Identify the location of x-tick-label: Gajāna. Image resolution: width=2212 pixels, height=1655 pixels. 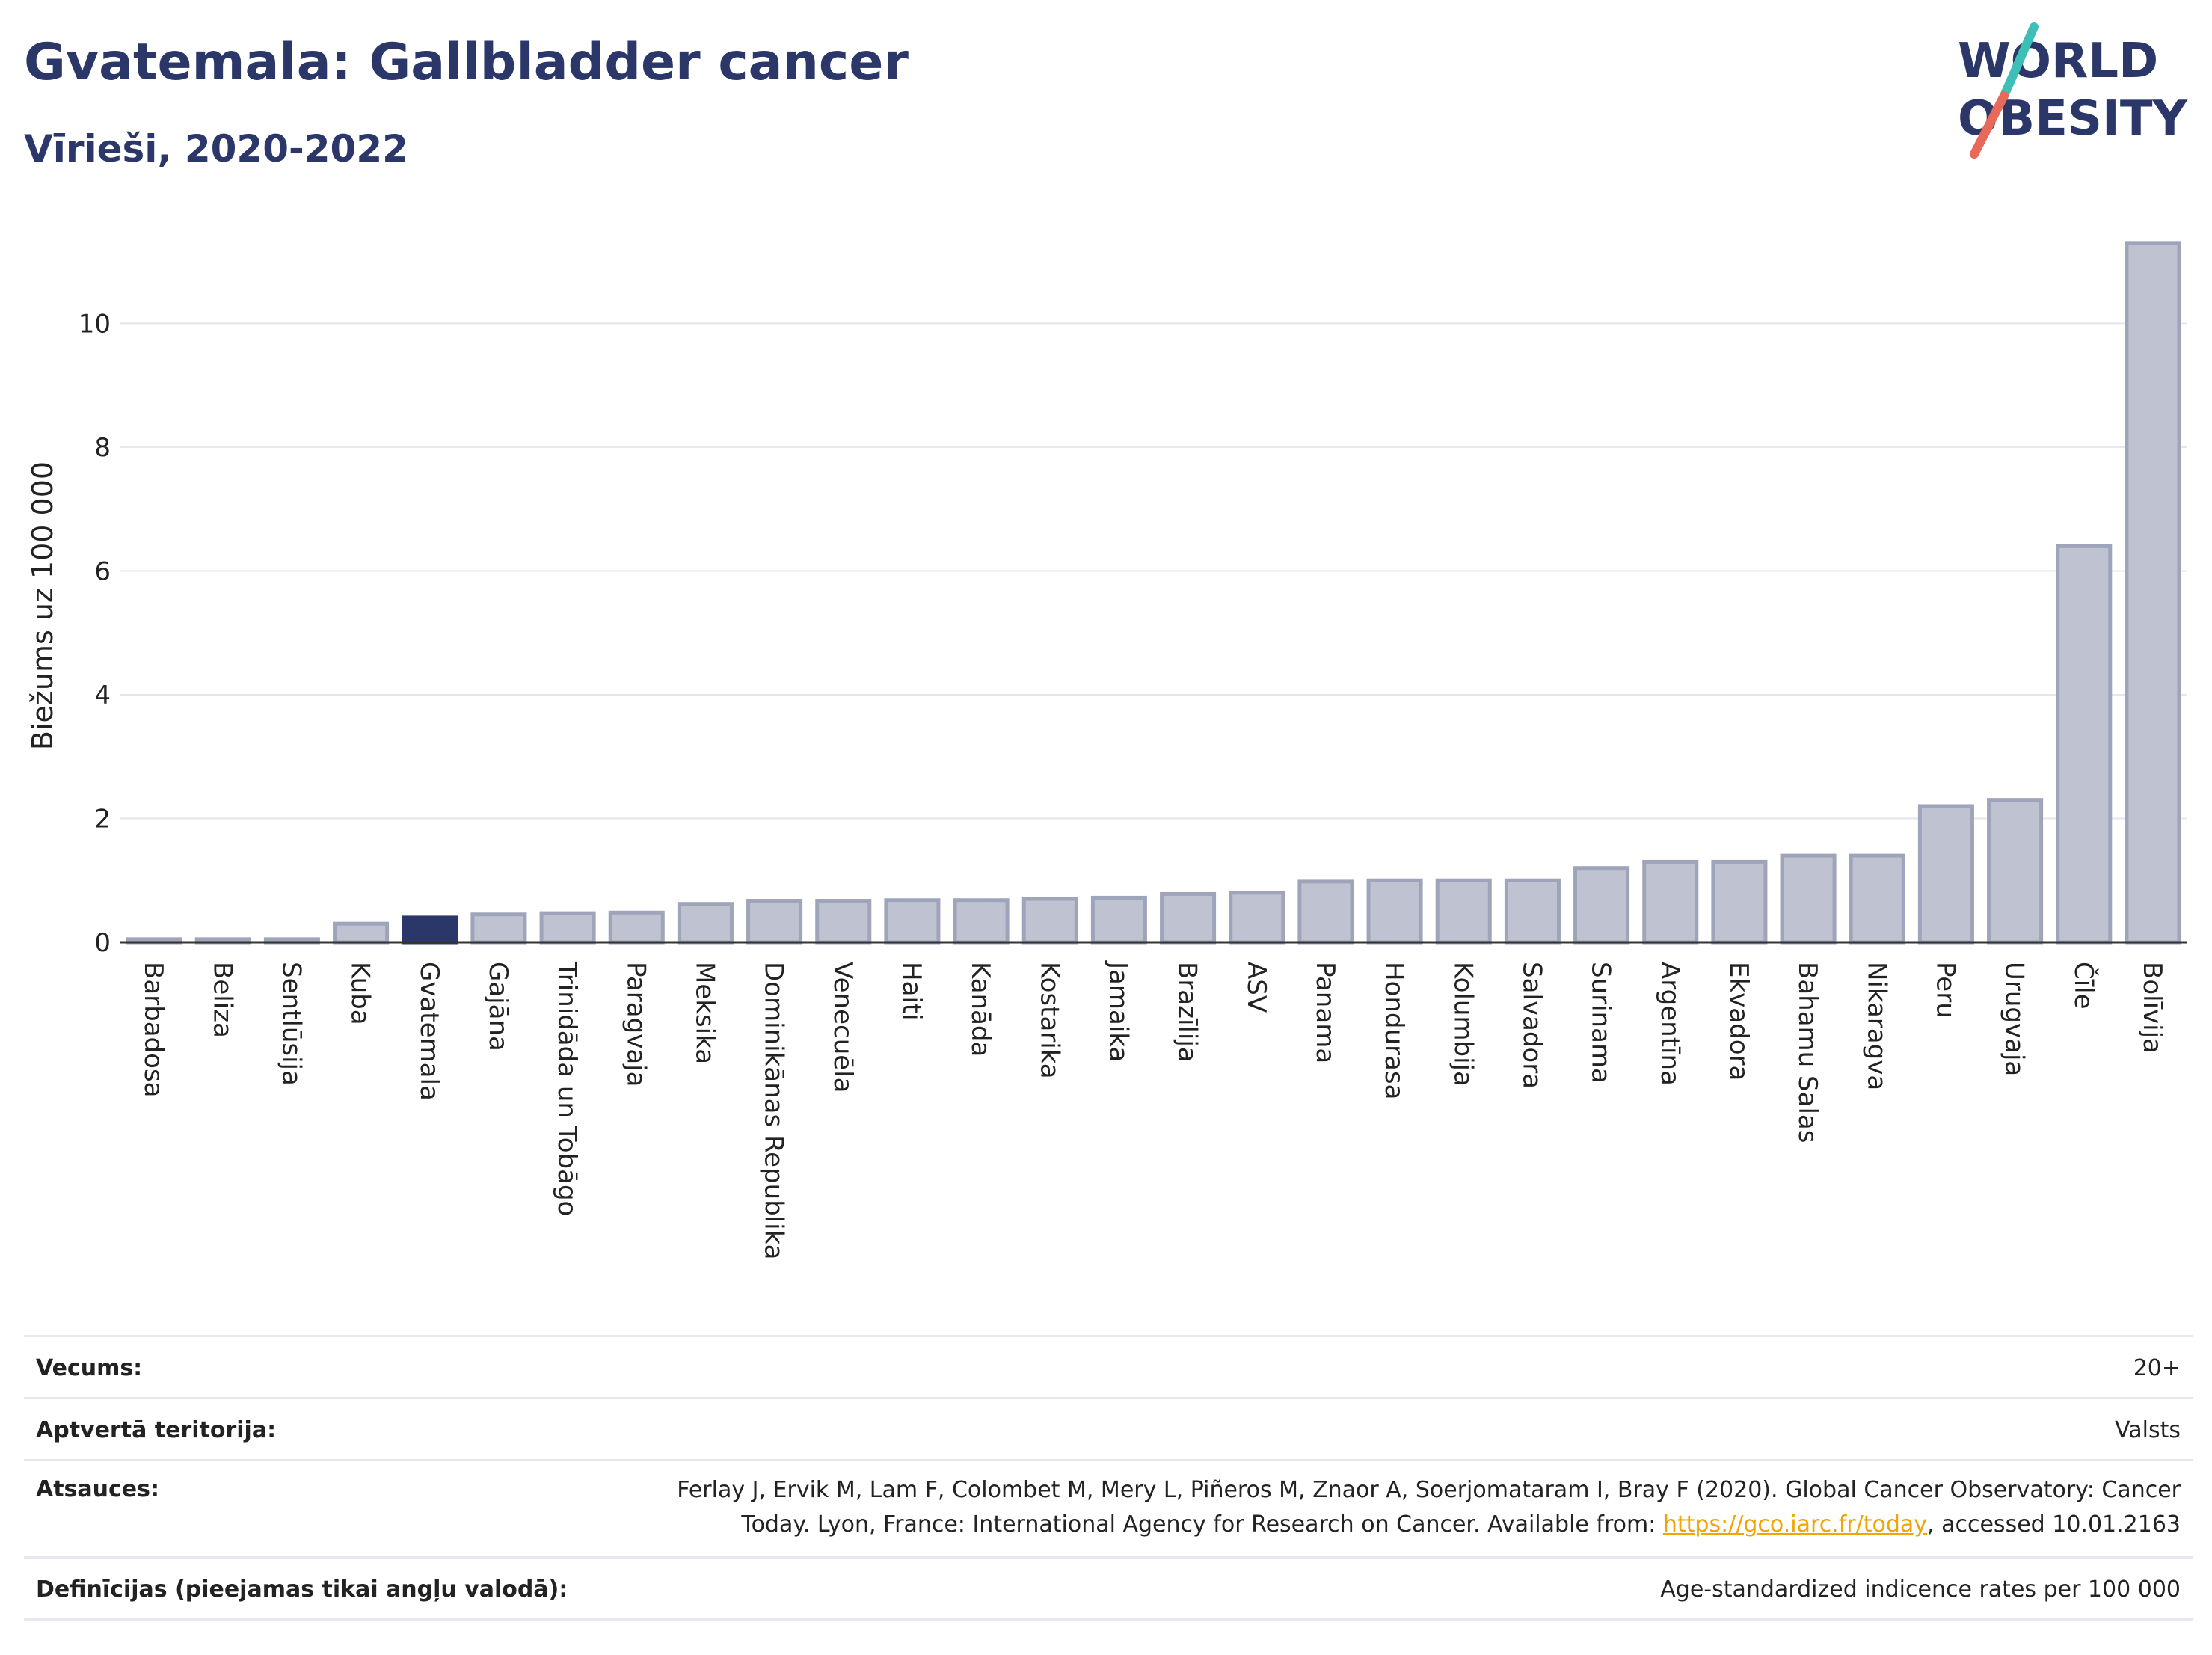
(498, 1006).